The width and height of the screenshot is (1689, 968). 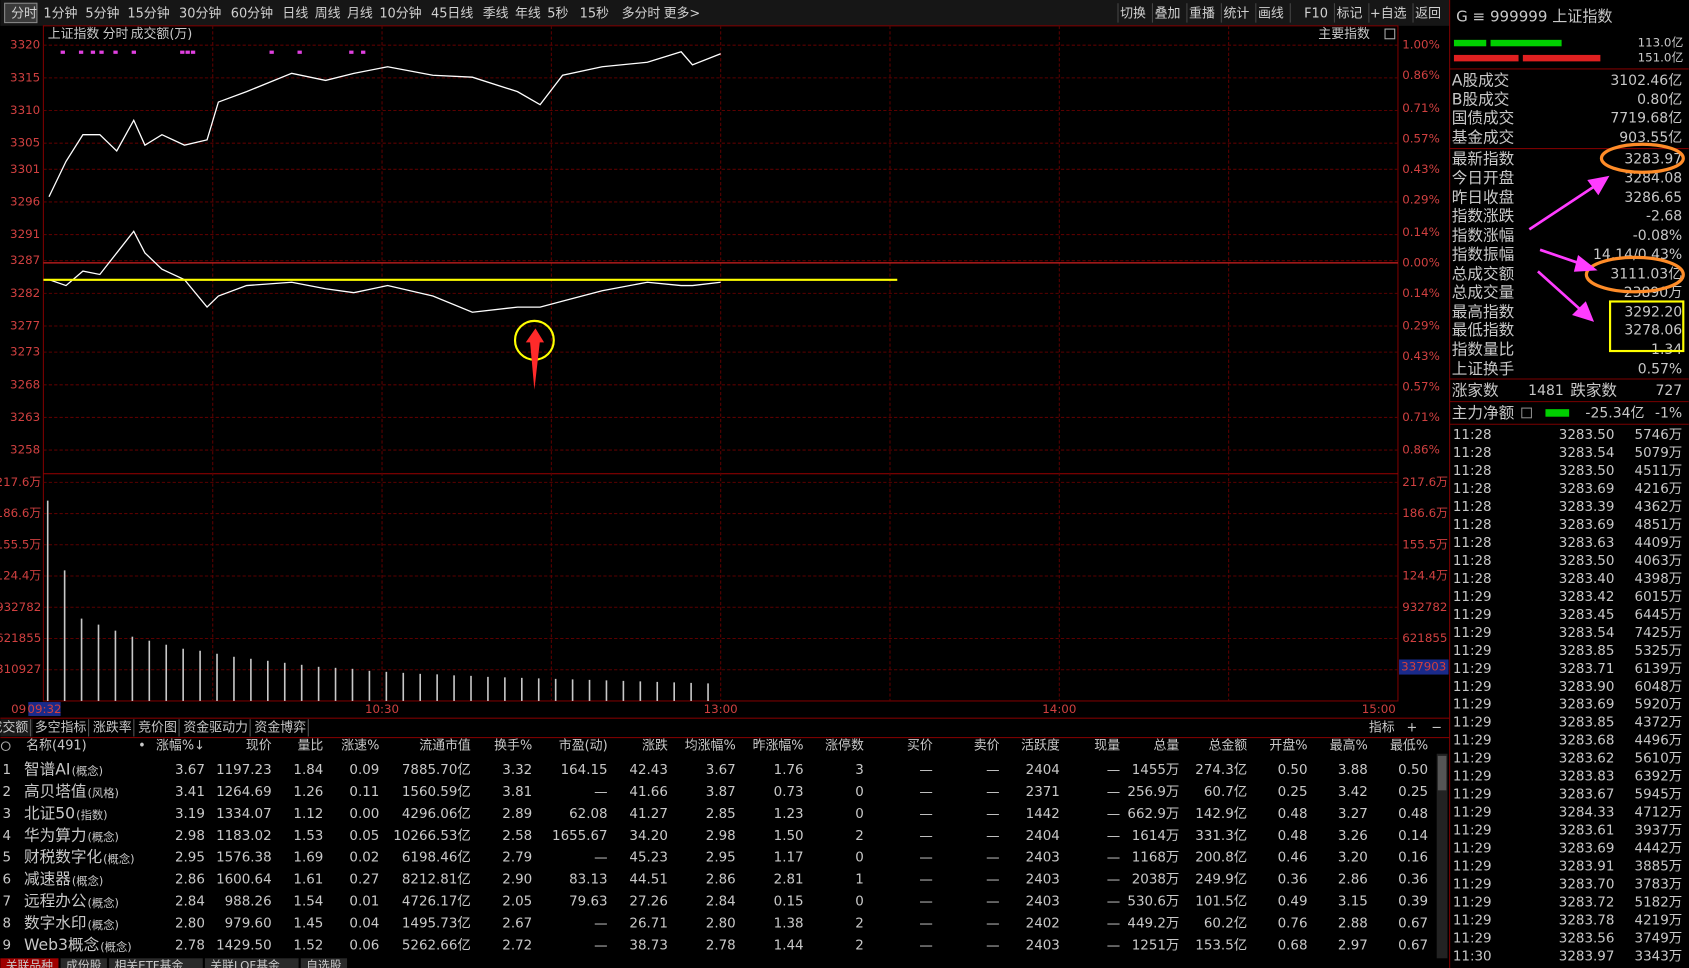 I want to click on y2-tick-label: 0.71%, so click(x=1421, y=108).